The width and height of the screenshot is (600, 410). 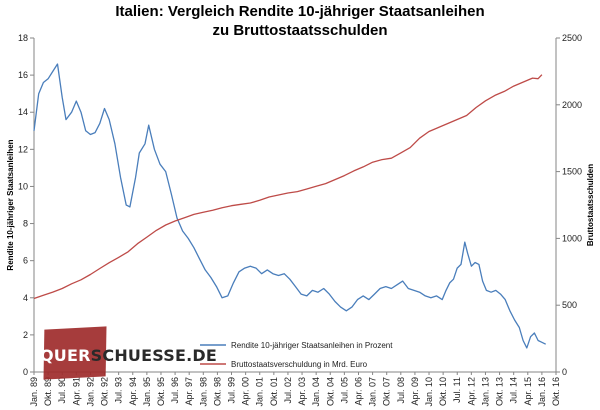 I want to click on logo-text: QUERSCHUESSE.DE, so click(x=128, y=355).